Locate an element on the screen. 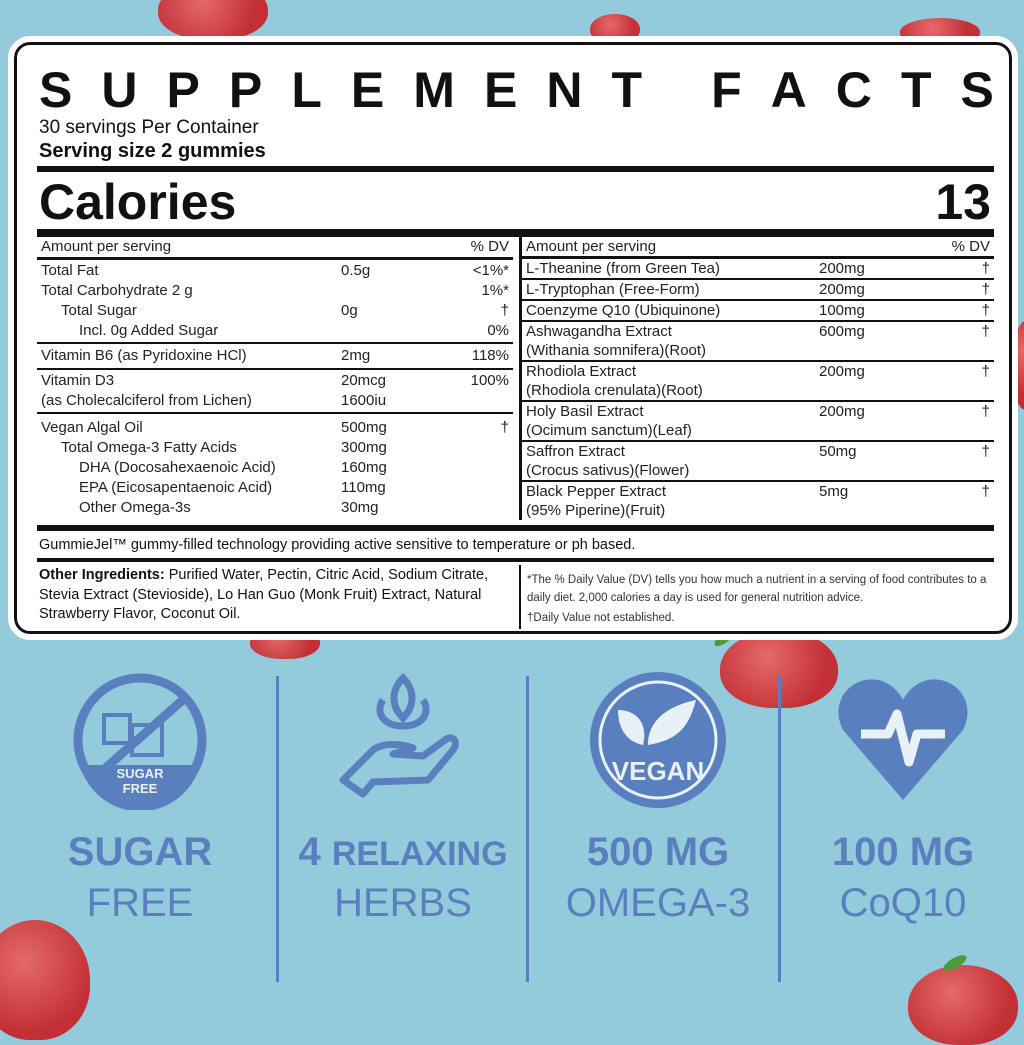 The width and height of the screenshot is (1024, 1045). heartbeat-icon is located at coordinates (903, 739).